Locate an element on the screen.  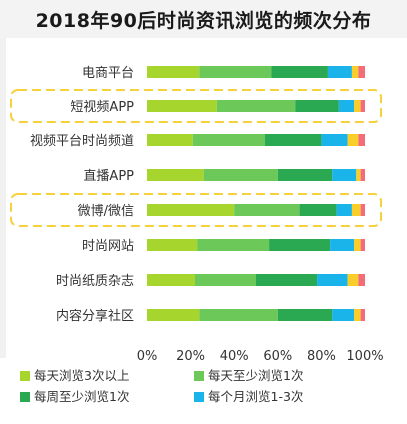
category-label: 视频平台时尚频道 is located at coordinates (82, 141).